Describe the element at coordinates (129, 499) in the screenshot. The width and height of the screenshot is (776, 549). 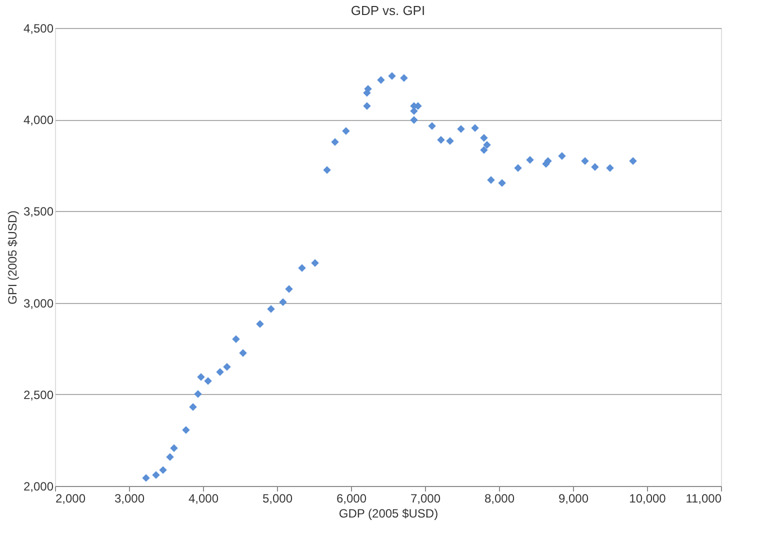
I see `x-tick-label: 3,000` at that location.